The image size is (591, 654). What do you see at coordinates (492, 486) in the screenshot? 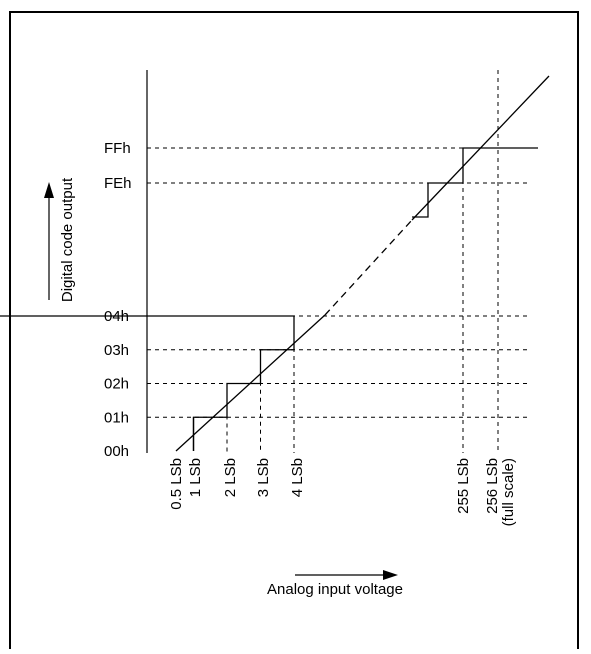
I see `x-tick-label-256: 256 LSb` at bounding box center [492, 486].